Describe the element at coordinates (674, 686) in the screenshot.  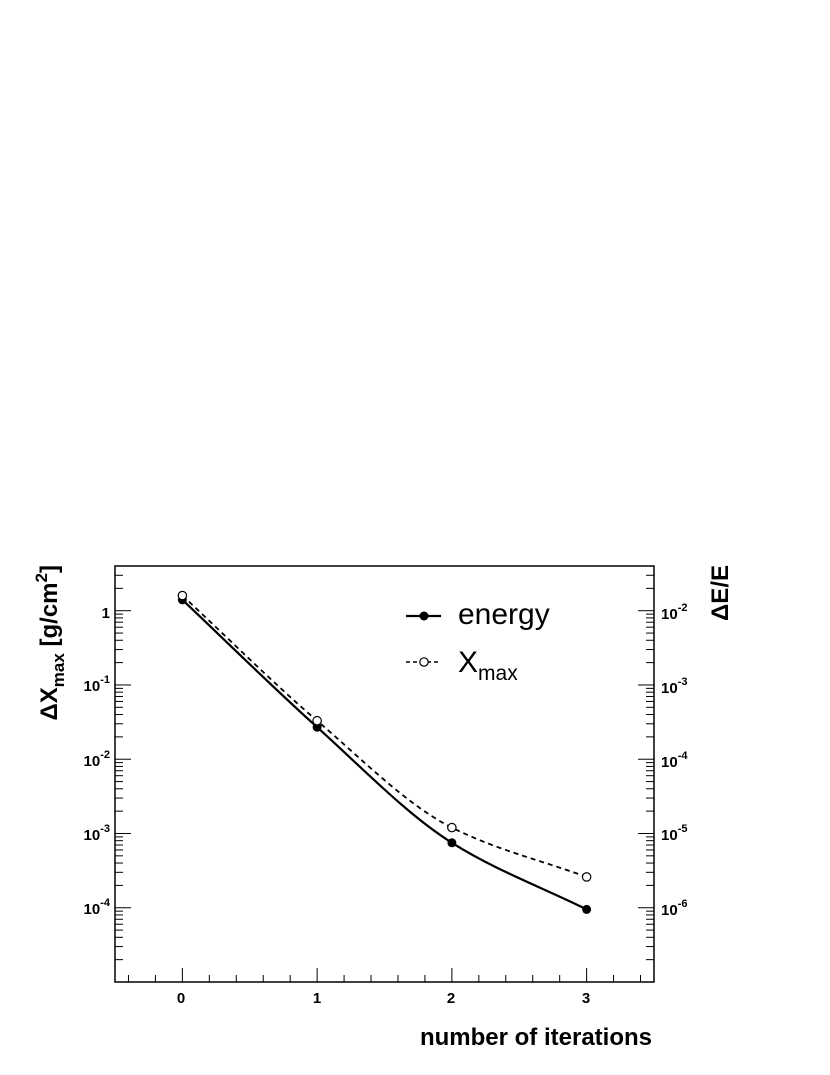
I see `y-right-tick-label-1: 10⁻³` at that location.